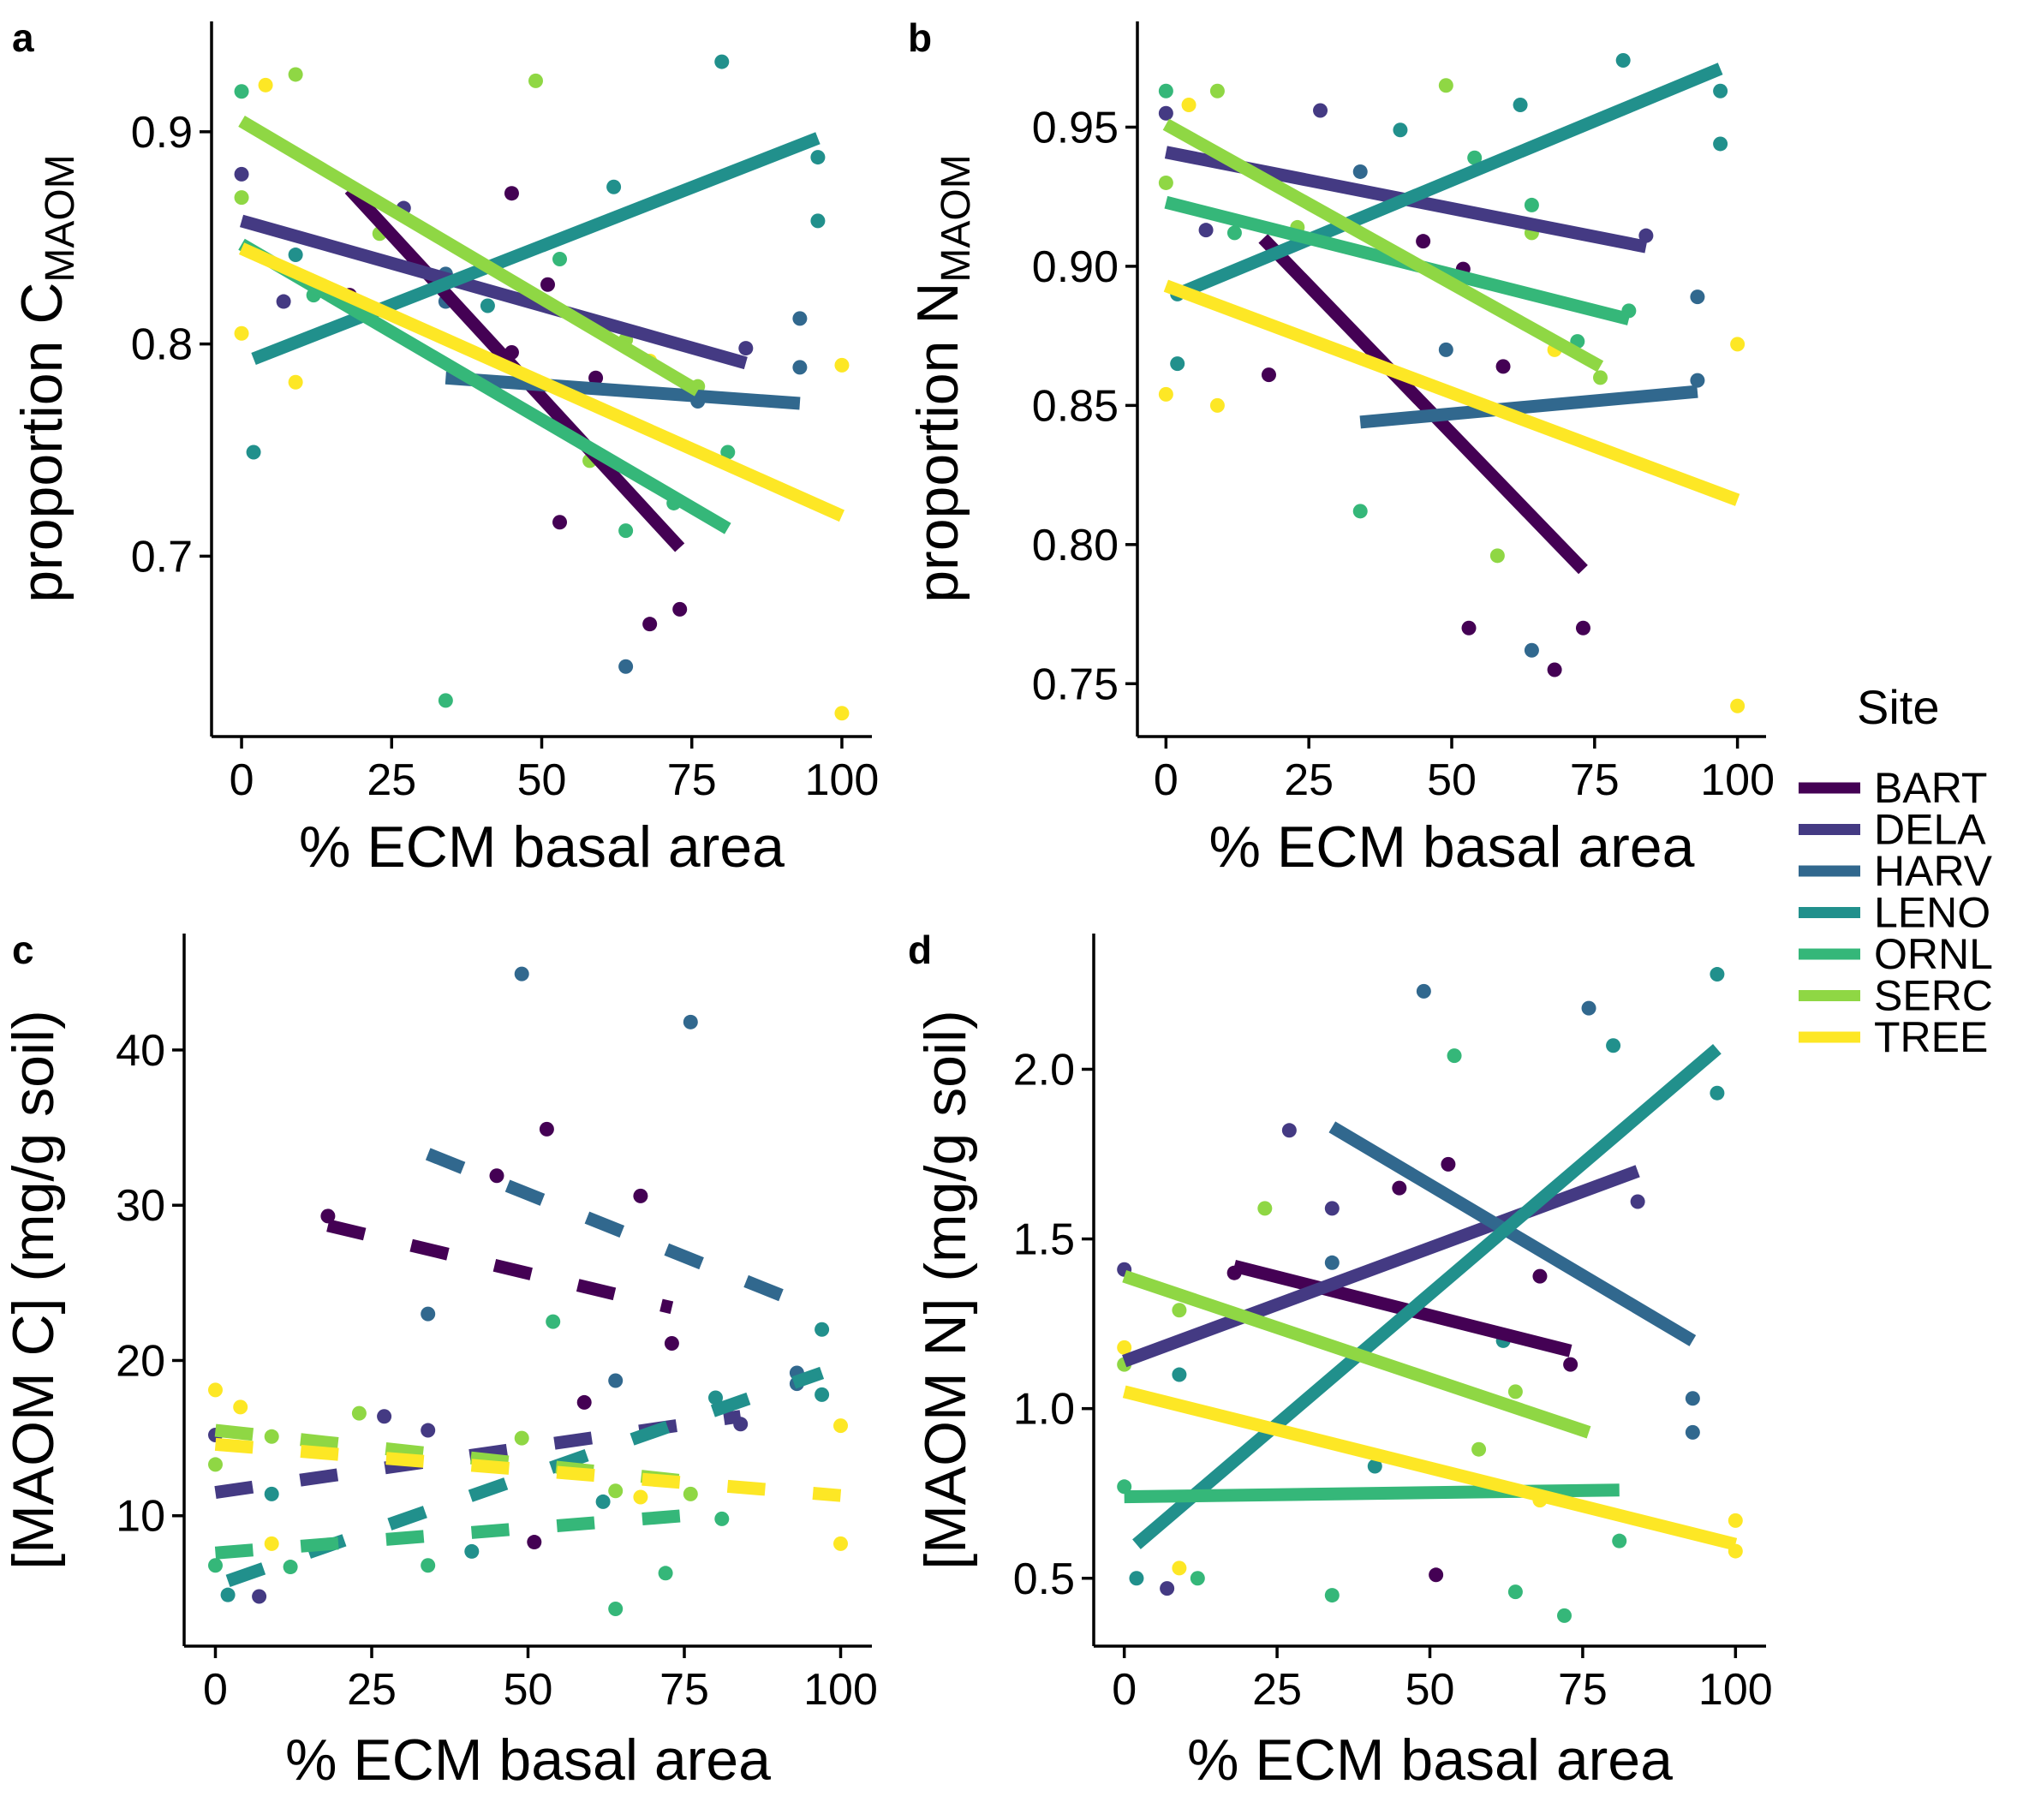 The image size is (2023, 1820). What do you see at coordinates (1402, 1308) in the screenshot?
I see `fit-line-bart` at bounding box center [1402, 1308].